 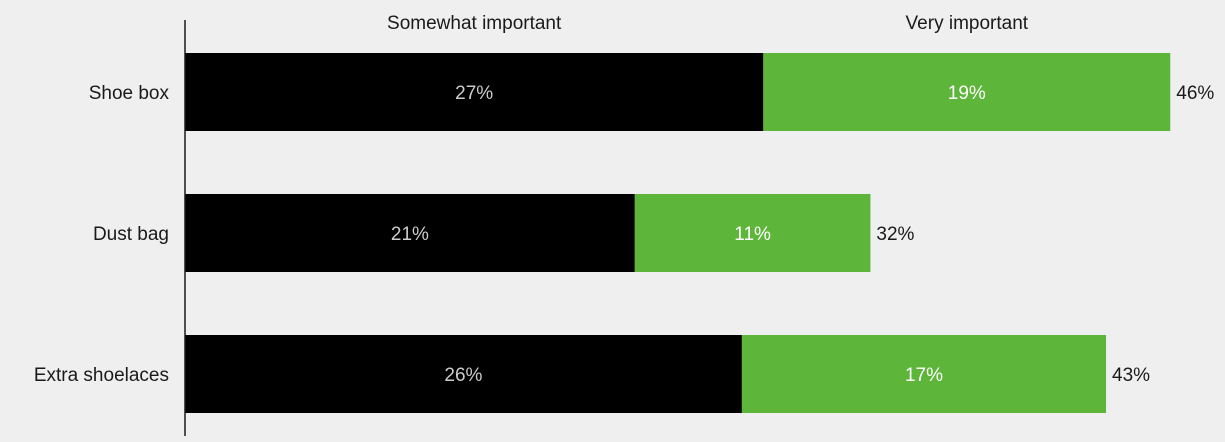 I want to click on bar-value-label: 21%, so click(x=410, y=234).